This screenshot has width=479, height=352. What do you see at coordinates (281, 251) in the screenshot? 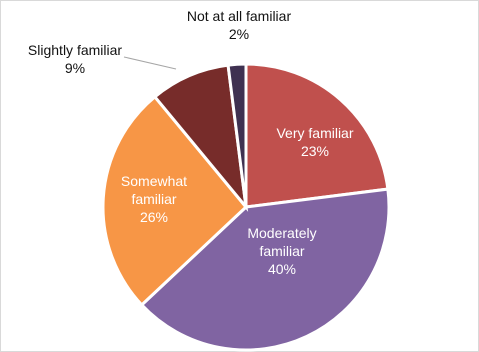
I see `slice-label-moderately-familiar: Moderately familiar 40%` at bounding box center [281, 251].